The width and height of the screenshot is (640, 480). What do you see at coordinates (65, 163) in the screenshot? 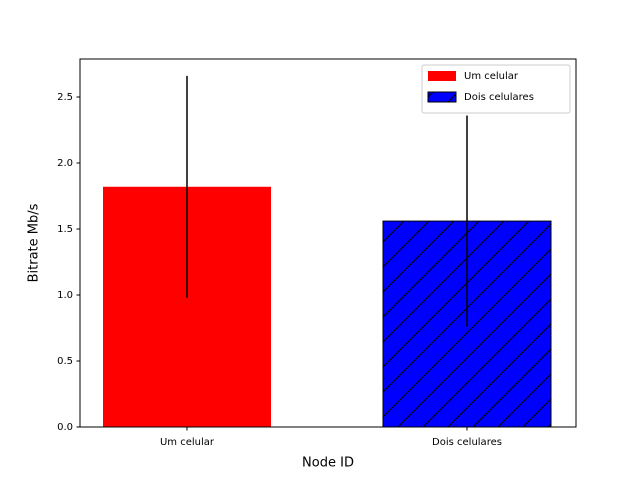
I see `y-tick-label: 2.0` at bounding box center [65, 163].